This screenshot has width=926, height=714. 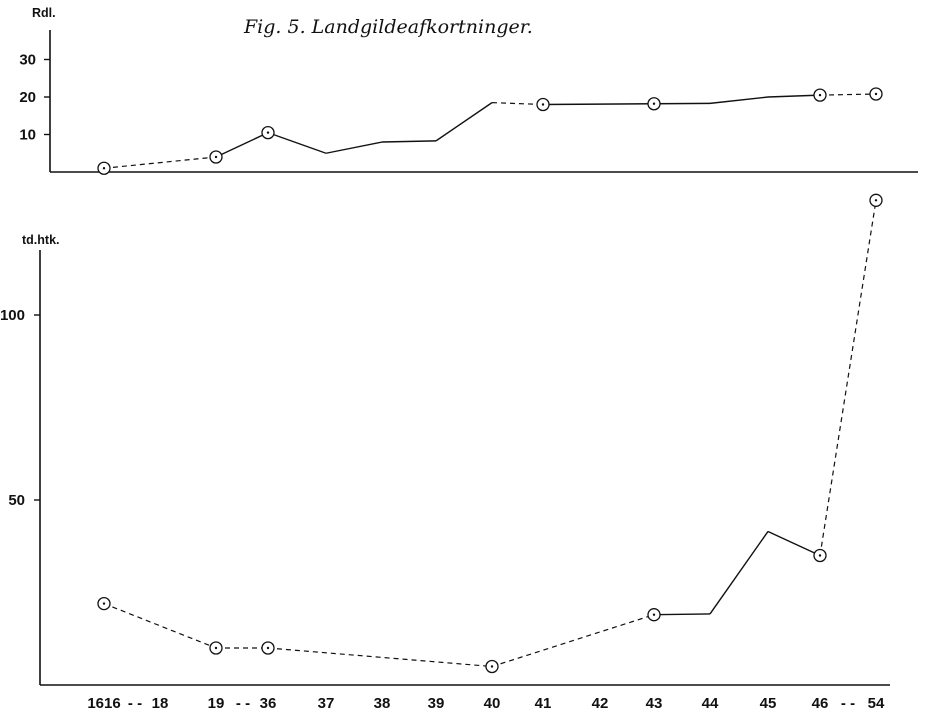 What do you see at coordinates (436, 703) in the screenshot?
I see `x-tick-label: 39` at bounding box center [436, 703].